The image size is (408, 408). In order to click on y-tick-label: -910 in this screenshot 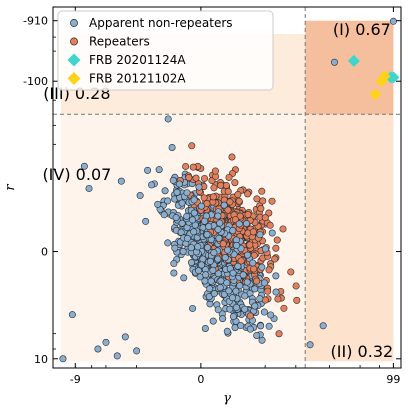, I will do `click(35, 21)`.